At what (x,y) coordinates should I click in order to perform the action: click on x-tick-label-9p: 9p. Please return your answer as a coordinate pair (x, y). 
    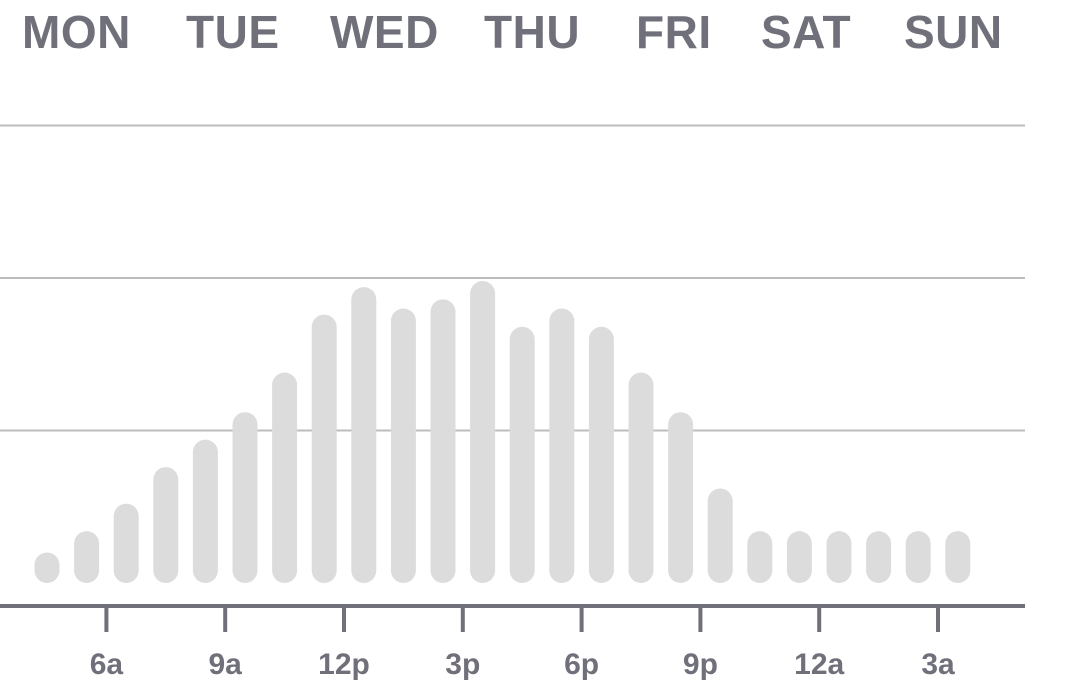
    Looking at the image, I should click on (700, 664).